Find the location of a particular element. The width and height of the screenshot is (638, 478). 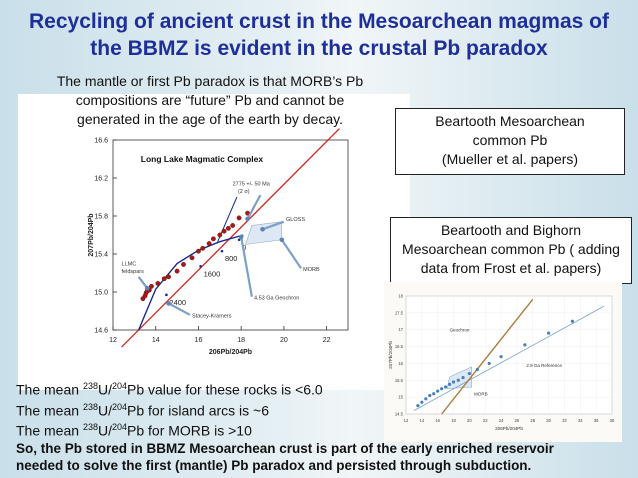

feldspars-label: feldspars is located at coordinates (133, 272).